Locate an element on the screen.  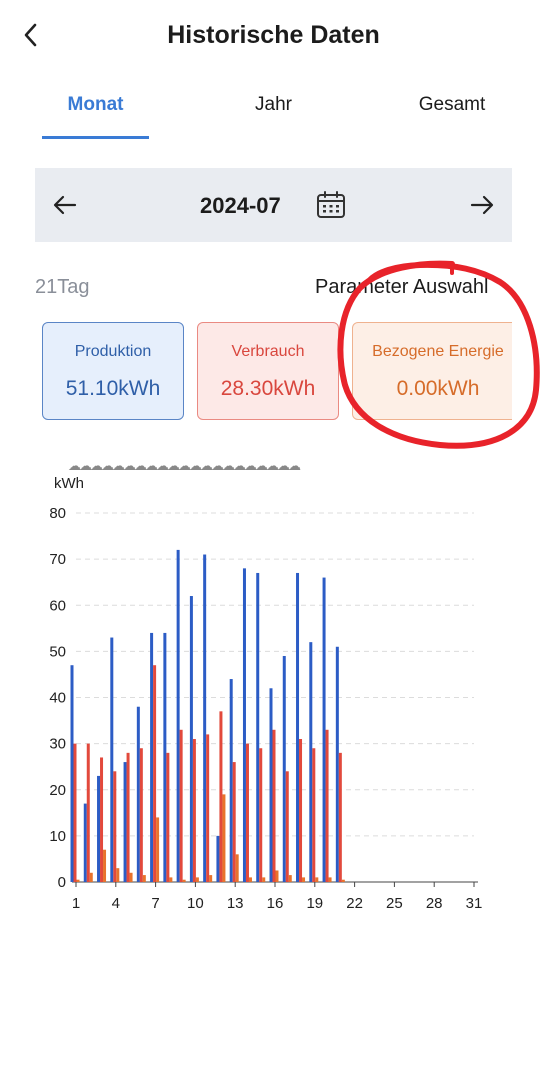
y-tick-label: 80 is located at coordinates (57, 513).